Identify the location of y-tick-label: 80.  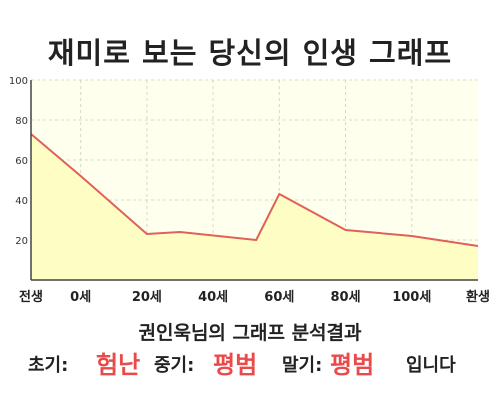
(21, 121).